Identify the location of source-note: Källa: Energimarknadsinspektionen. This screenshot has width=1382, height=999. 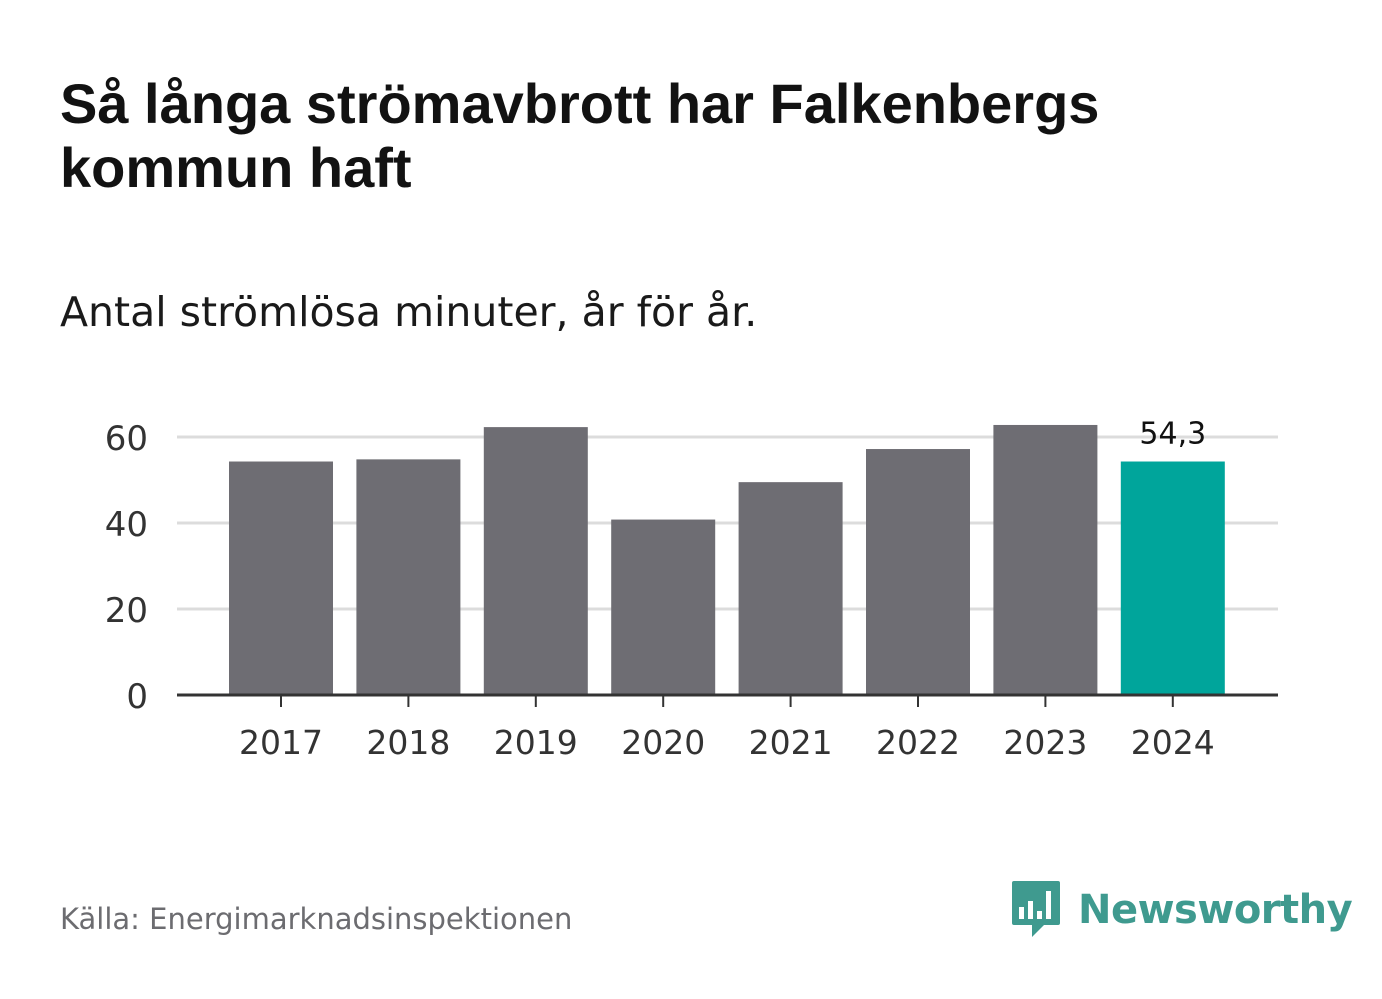
(316, 919).